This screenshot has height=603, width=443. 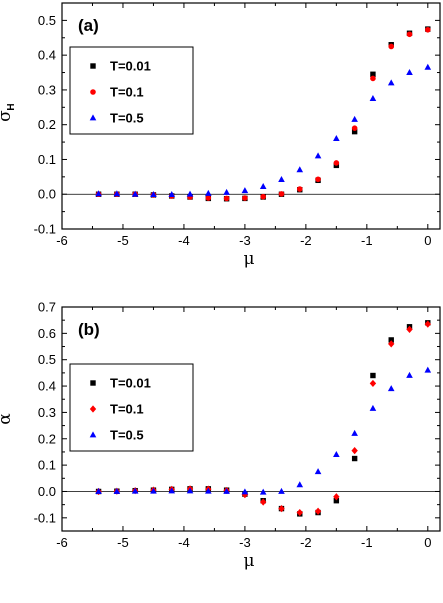 What do you see at coordinates (367, 240) in the screenshot?
I see `x-tick-label: -1` at bounding box center [367, 240].